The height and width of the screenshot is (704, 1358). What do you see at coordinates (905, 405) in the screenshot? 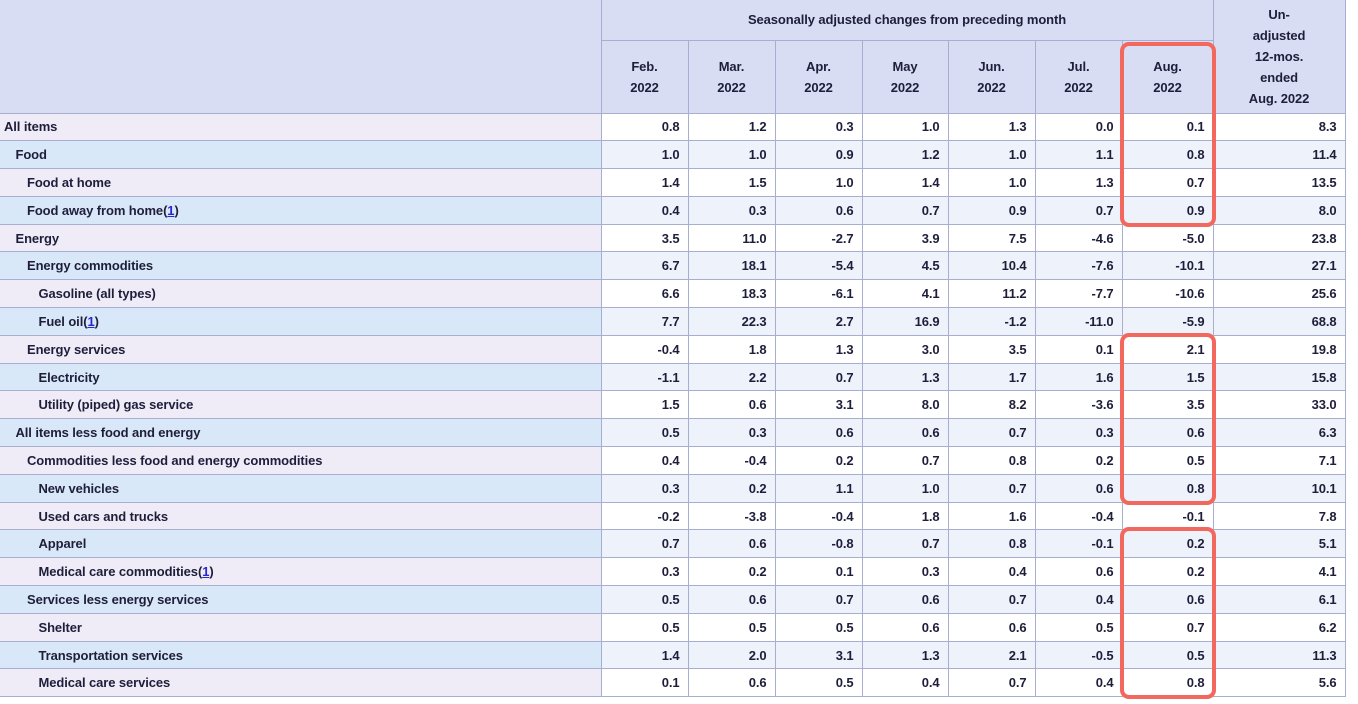
I see `value-cell: 8.0` at bounding box center [905, 405].